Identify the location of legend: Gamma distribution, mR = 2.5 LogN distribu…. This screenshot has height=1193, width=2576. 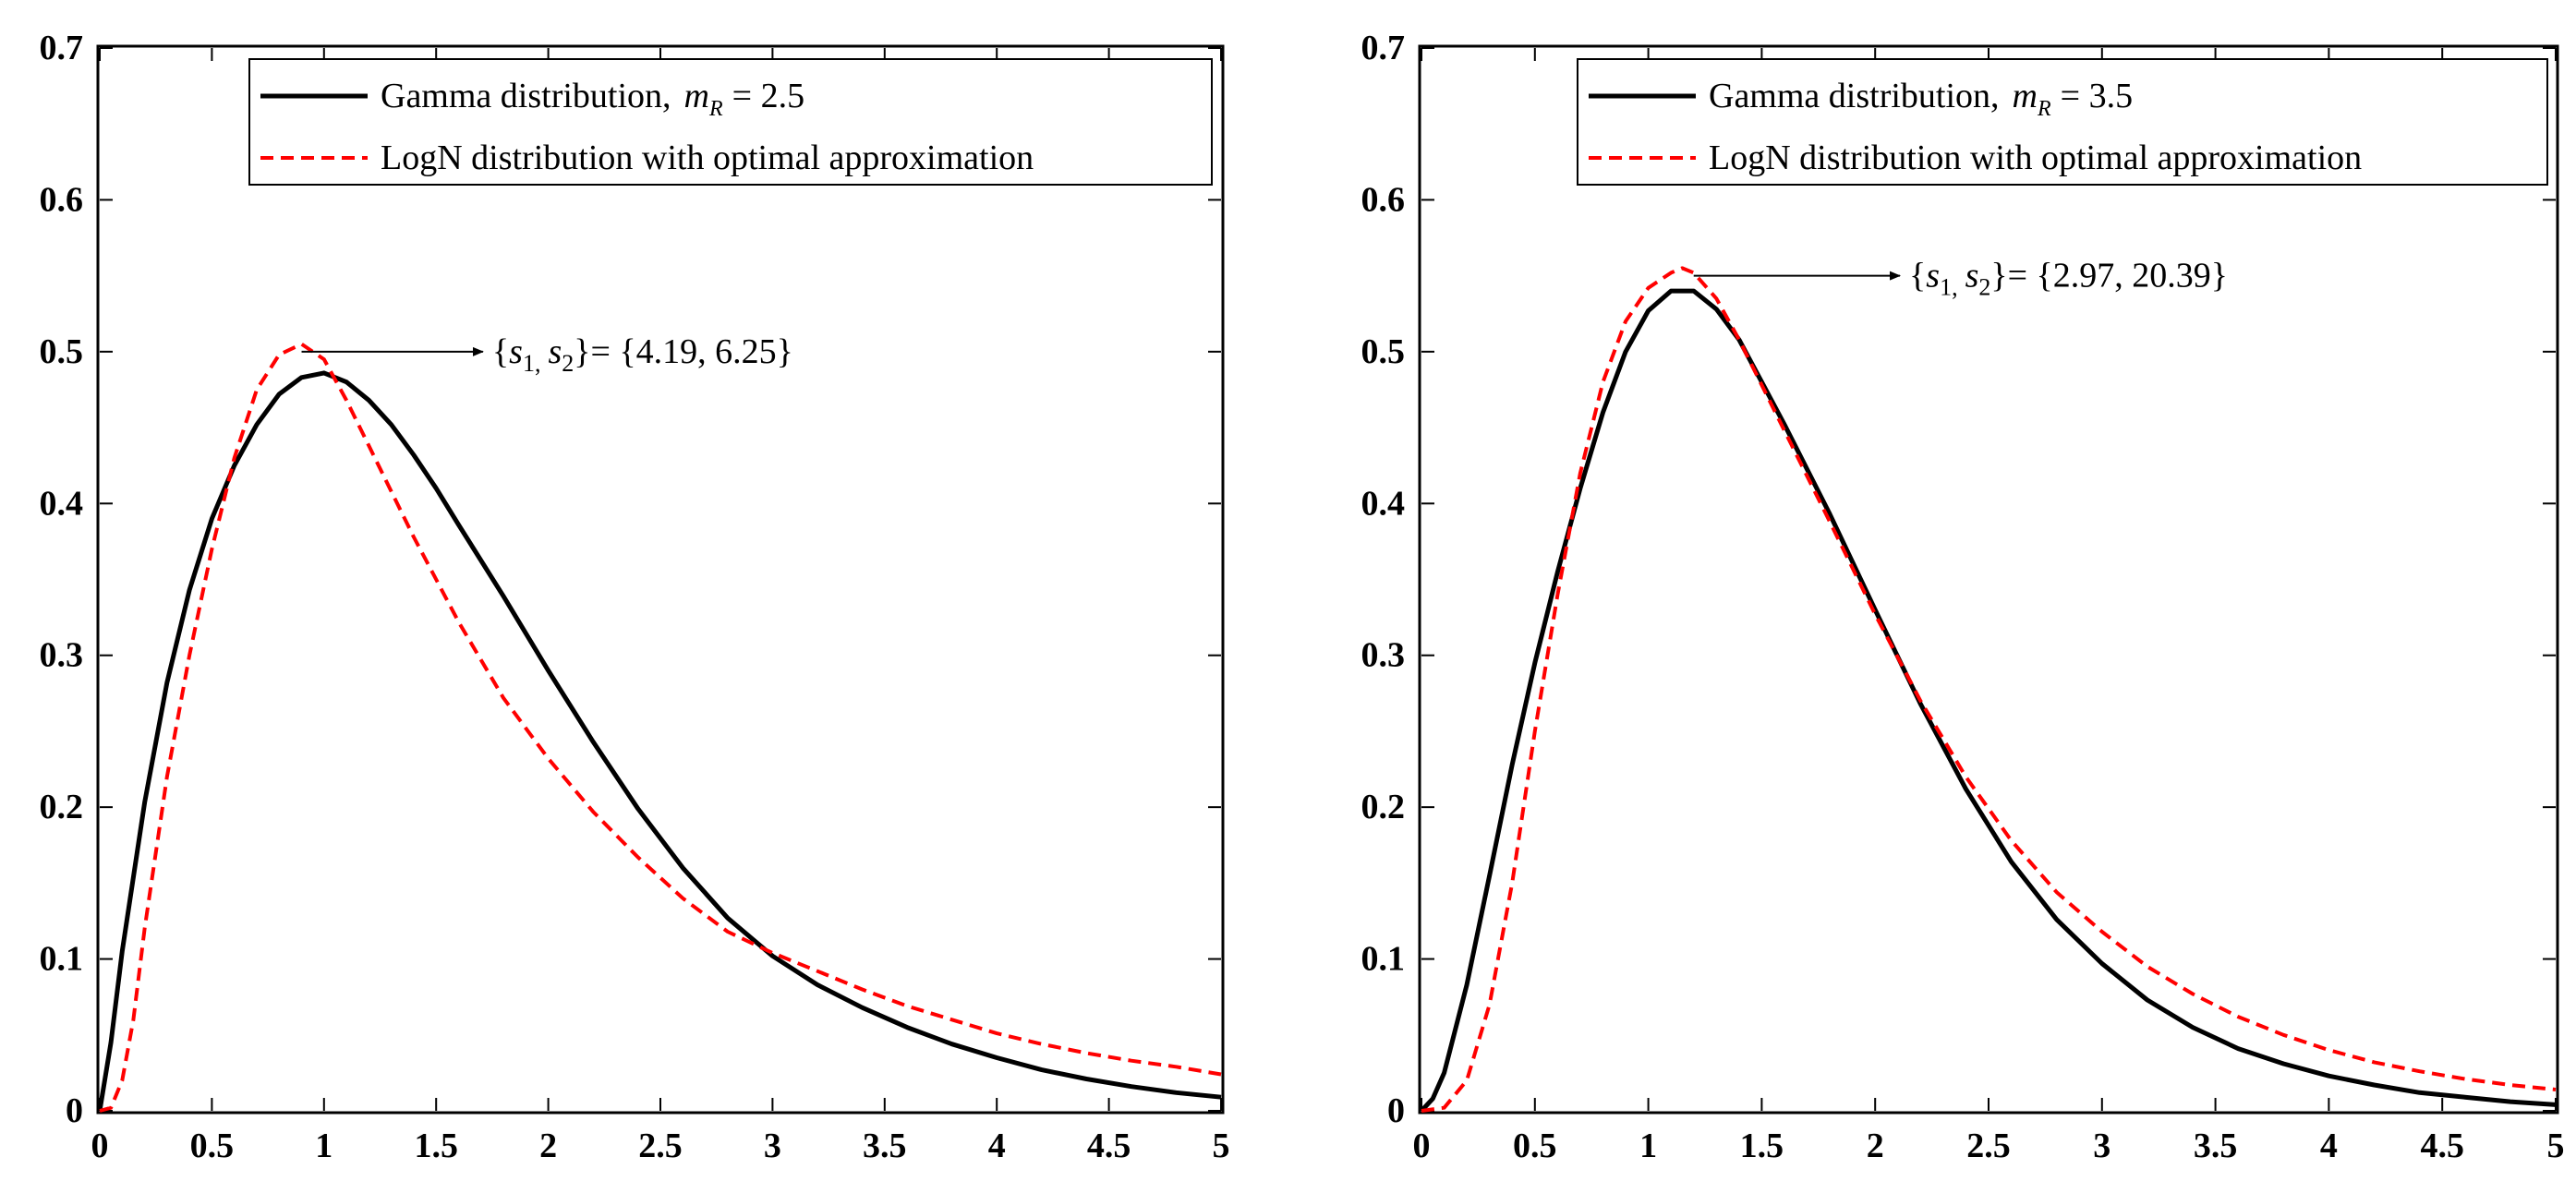
(730, 122).